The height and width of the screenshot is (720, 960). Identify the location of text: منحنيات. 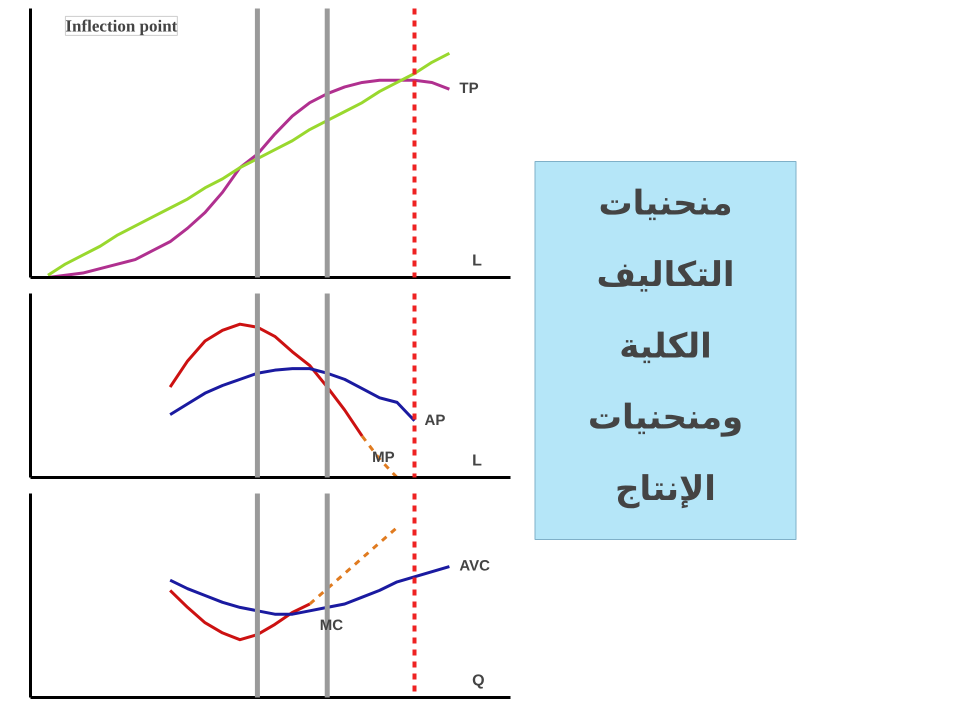
(665, 204).